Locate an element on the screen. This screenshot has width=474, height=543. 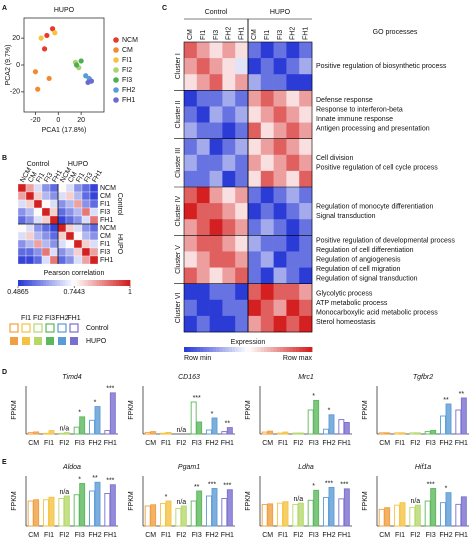
x-tick-label: FI2 is located at coordinates (181, 443).